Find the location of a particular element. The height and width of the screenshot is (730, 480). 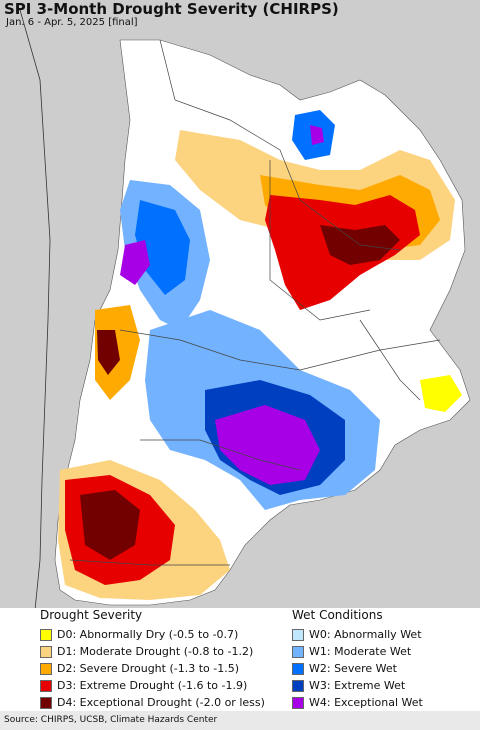

legend-swatch-w4 is located at coordinates (298, 702).